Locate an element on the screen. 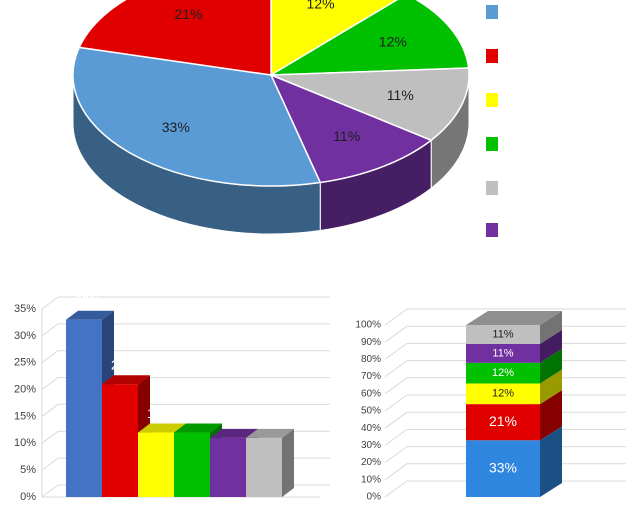 This screenshot has width=640, height=506. bar-data-label: 33% is located at coordinates (88, 300).